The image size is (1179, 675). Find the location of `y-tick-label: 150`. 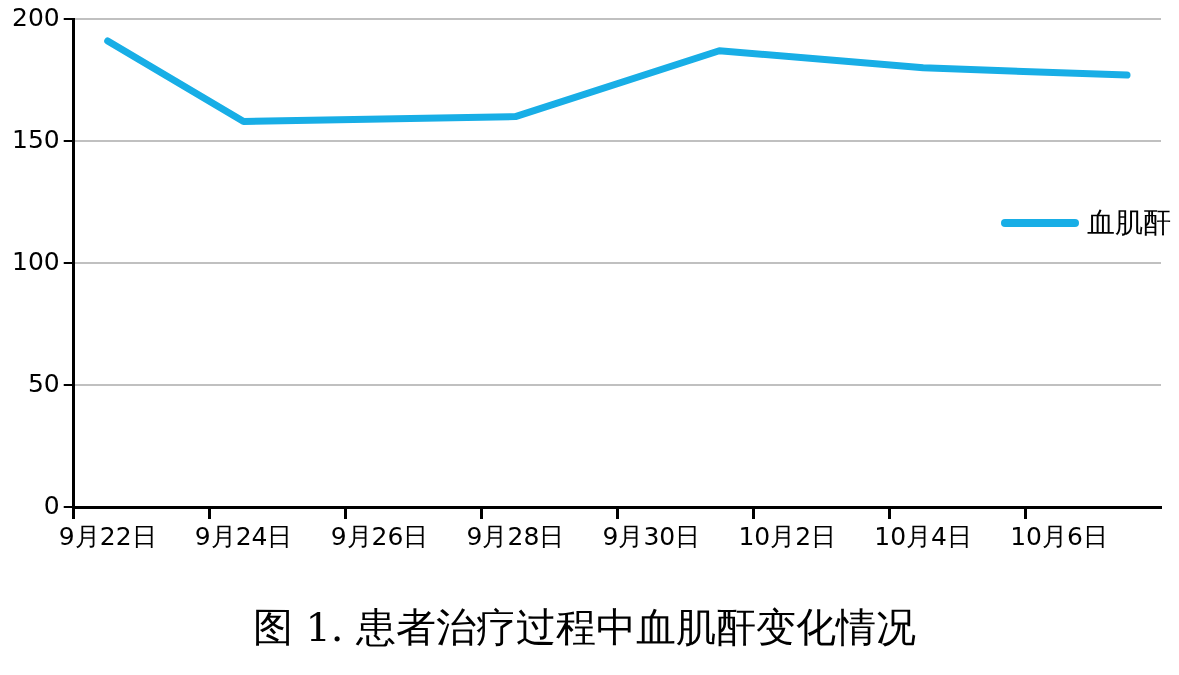

y-tick-label: 150 is located at coordinates (36, 139).